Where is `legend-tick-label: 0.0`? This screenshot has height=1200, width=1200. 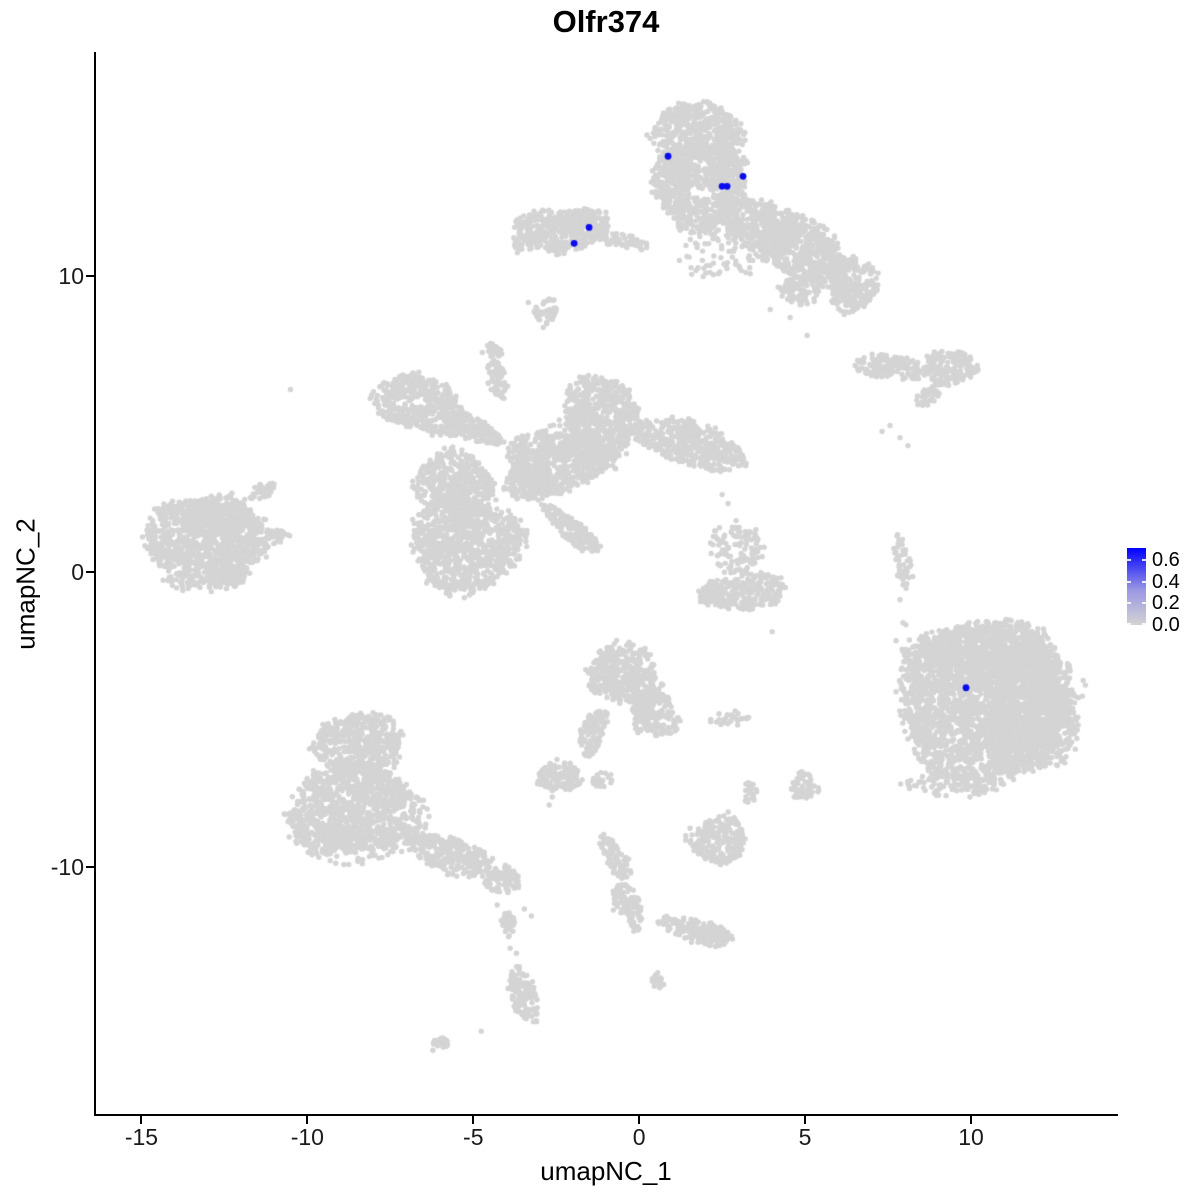 legend-tick-label: 0.0 is located at coordinates (1166, 625).